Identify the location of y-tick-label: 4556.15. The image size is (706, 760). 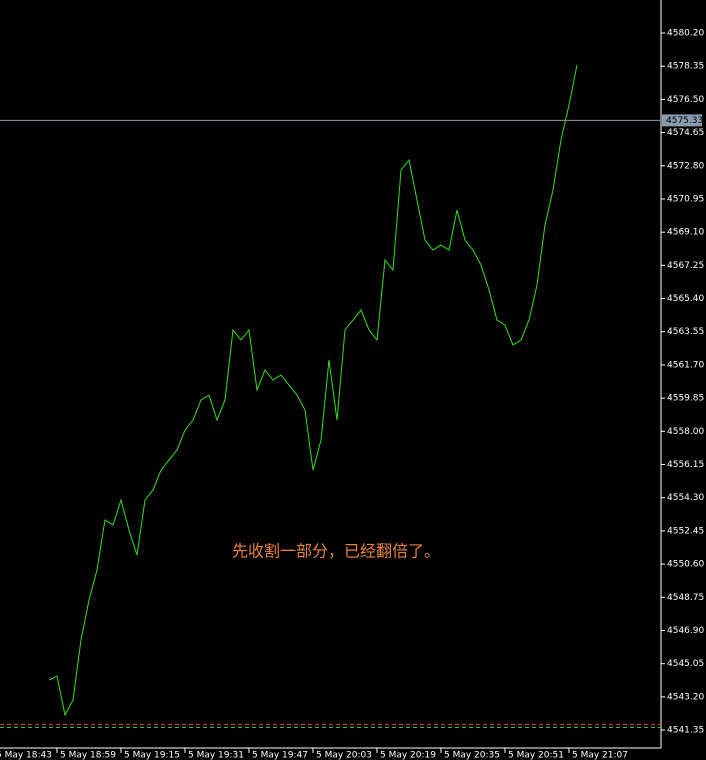
(685, 465).